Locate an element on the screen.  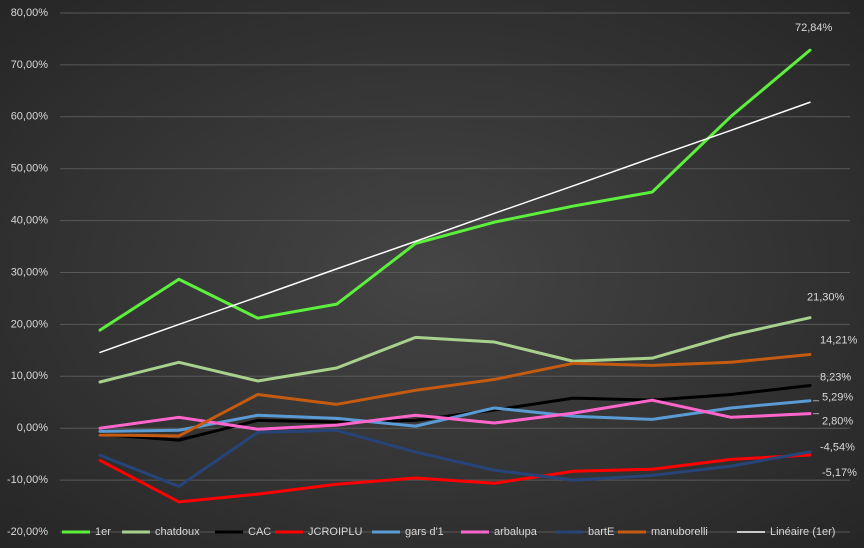
legend-label: chatdoux is located at coordinates (177, 532).